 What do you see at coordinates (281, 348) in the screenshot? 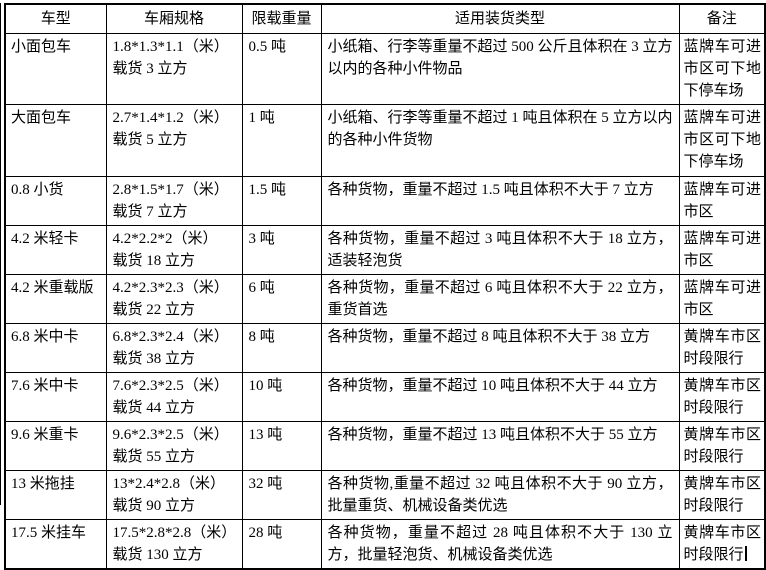
I see `cell-weight: 8 吨` at bounding box center [281, 348].